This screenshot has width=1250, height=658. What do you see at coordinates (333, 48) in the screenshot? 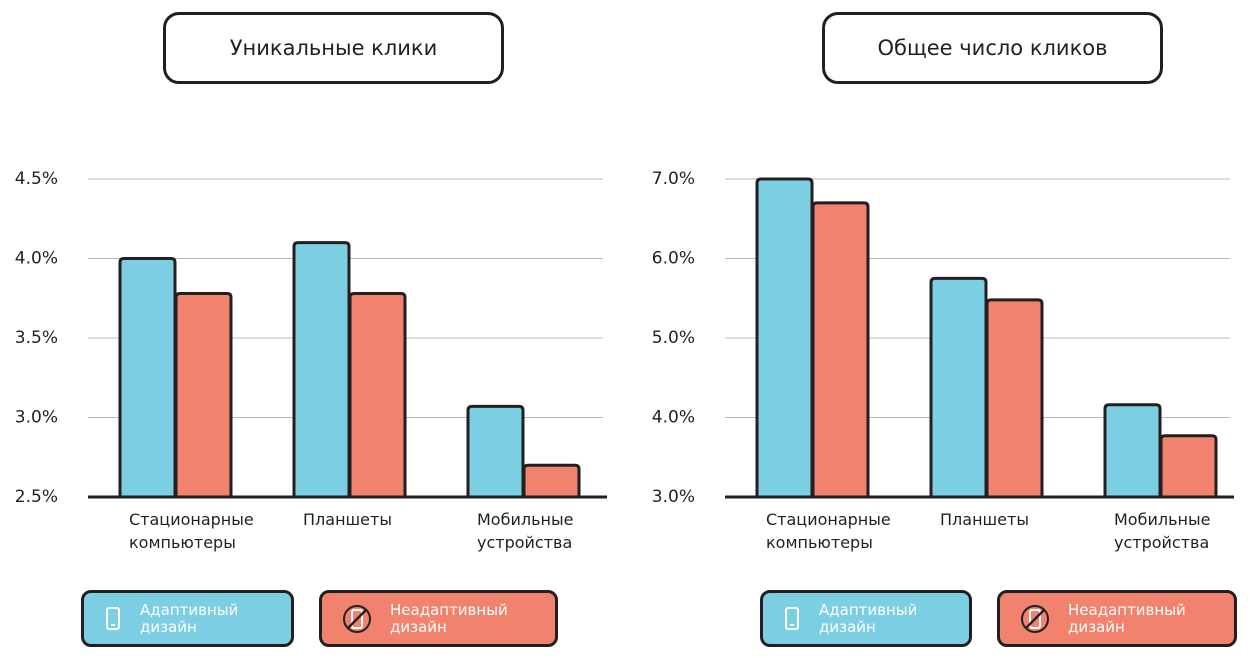
I see `chart-title: Уникальные клики` at bounding box center [333, 48].